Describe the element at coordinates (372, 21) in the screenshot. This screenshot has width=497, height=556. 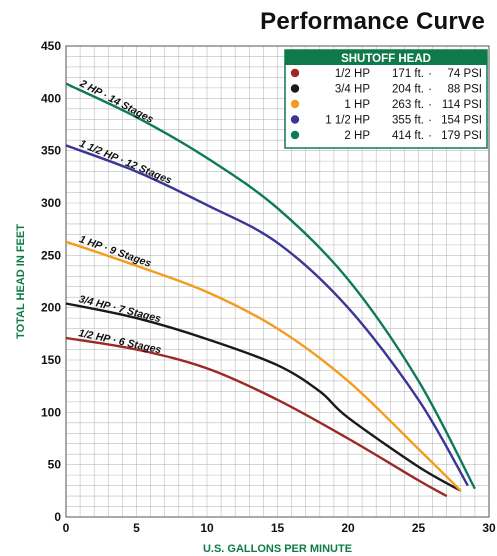
I see `chart-title: Performance Curve` at that location.